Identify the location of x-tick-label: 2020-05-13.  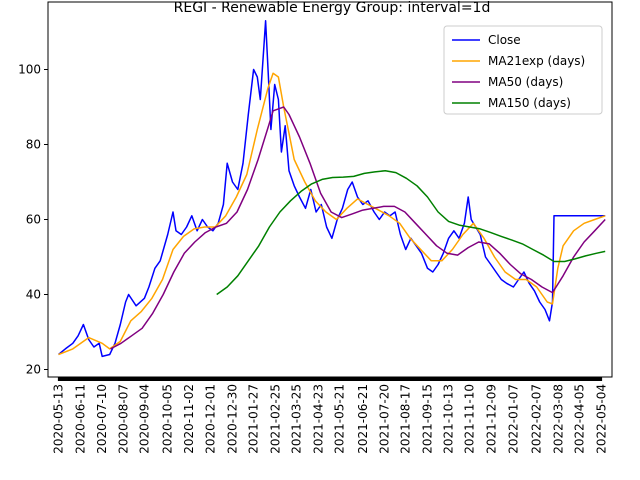
(59, 419).